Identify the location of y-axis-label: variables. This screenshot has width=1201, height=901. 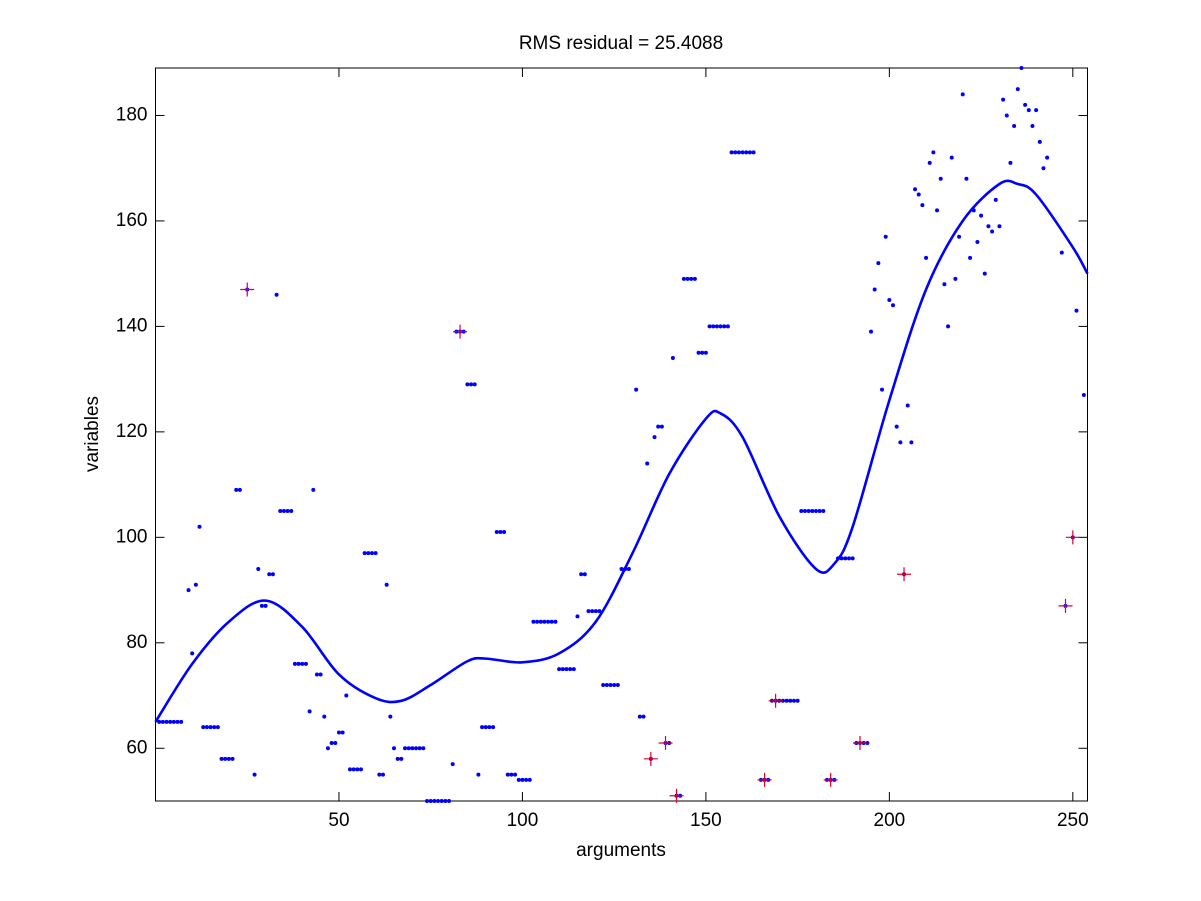
(92, 434).